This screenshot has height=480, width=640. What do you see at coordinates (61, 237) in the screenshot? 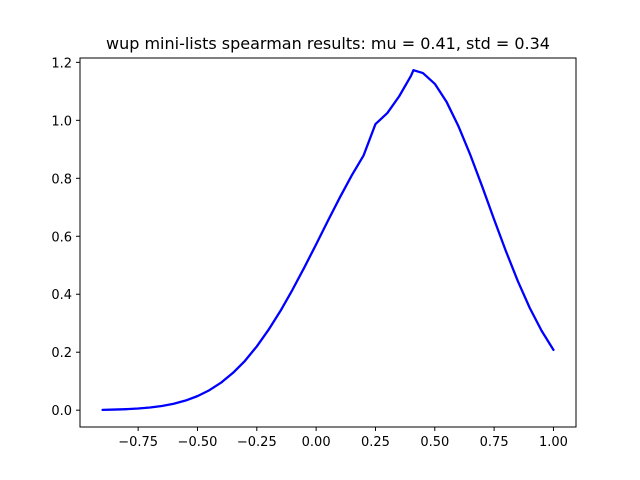
I see `y-tick-label: 0.6` at bounding box center [61, 237].